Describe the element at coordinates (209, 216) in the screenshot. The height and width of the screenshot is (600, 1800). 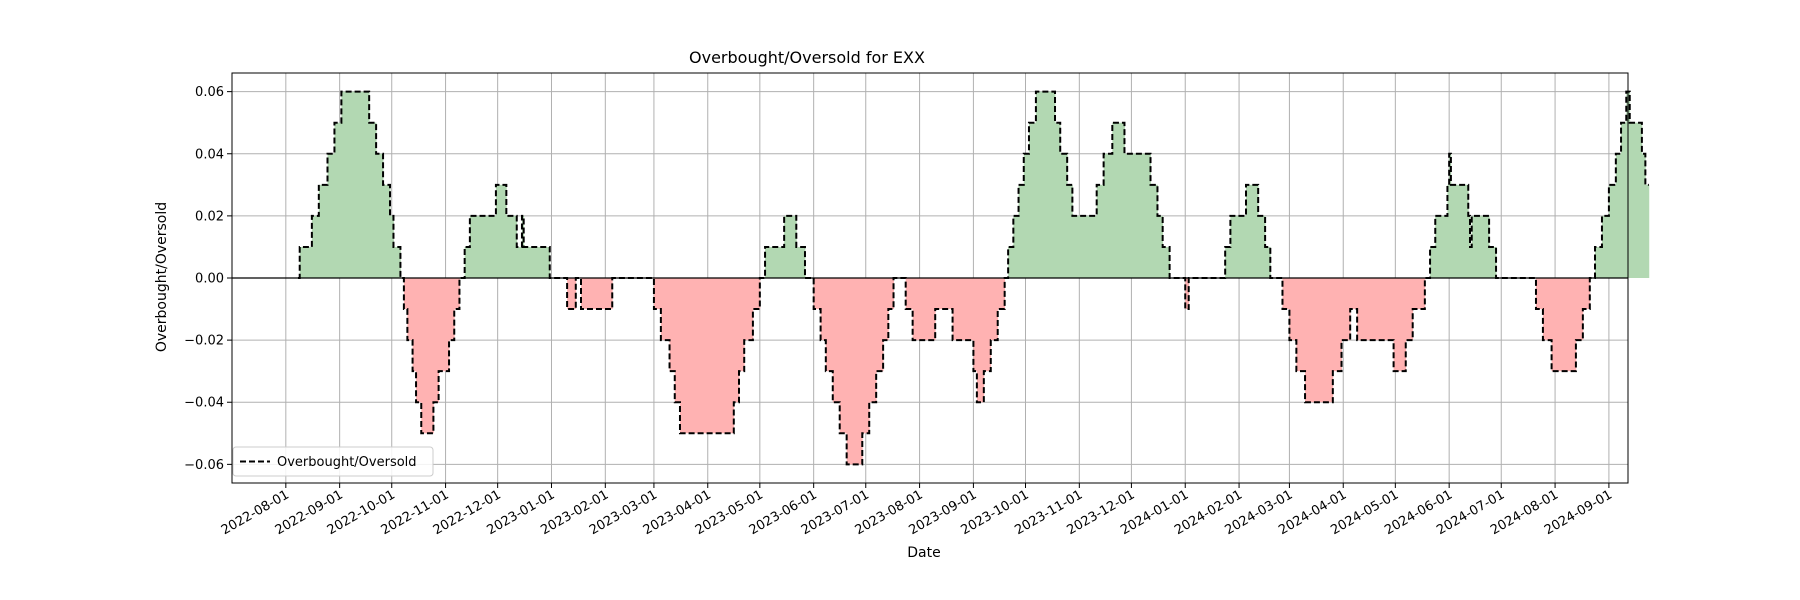
I see `y-tick-label: 0.02` at that location.